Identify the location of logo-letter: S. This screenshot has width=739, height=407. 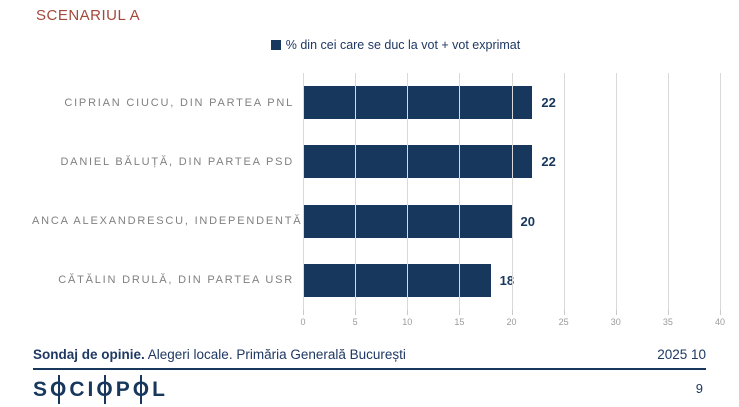
(42, 389).